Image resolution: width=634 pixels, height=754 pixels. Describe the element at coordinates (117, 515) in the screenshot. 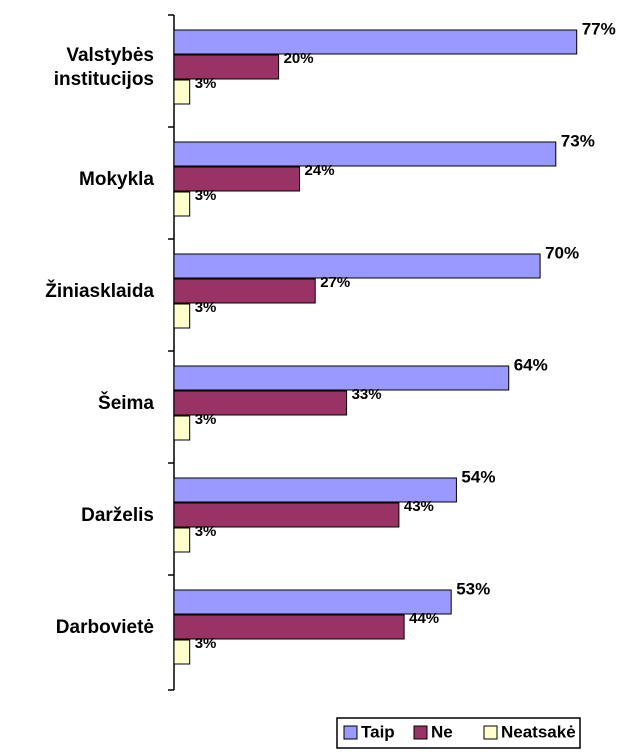

I see `category-label: Darželis` at that location.